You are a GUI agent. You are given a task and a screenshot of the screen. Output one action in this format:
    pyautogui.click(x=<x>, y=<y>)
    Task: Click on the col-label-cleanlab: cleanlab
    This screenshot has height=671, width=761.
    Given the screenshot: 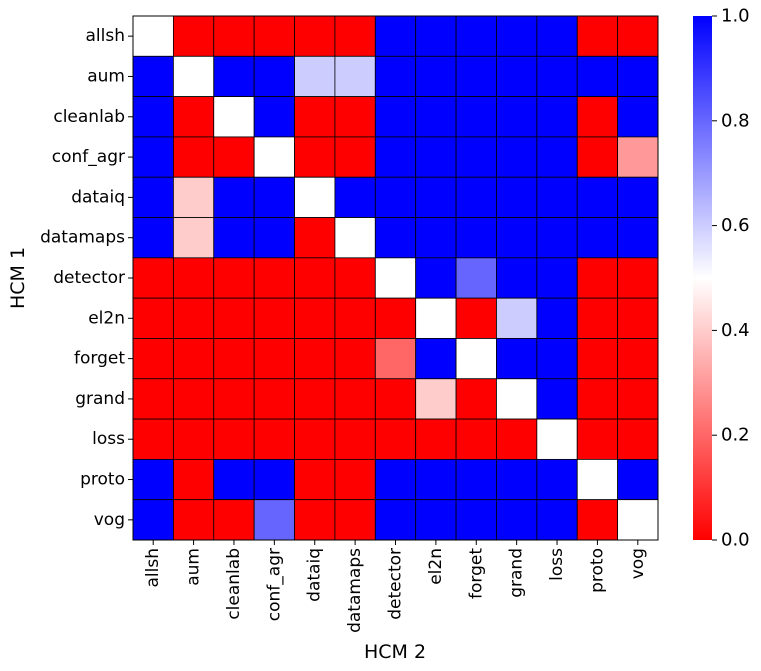 What is the action you would take?
    pyautogui.click(x=234, y=584)
    